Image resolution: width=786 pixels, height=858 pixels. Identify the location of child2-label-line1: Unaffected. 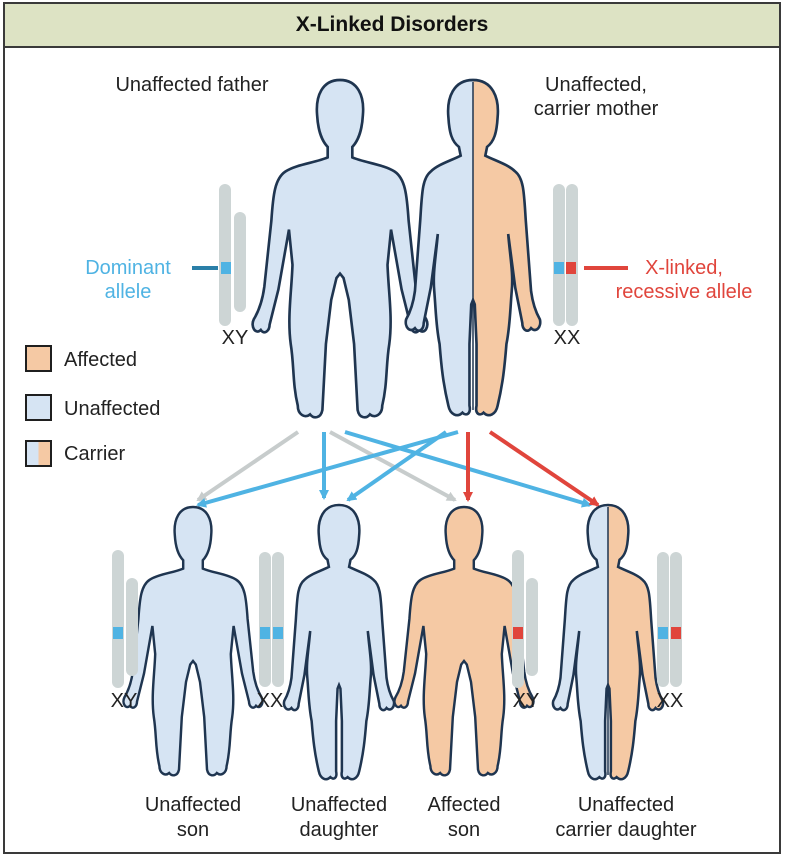
(339, 805).